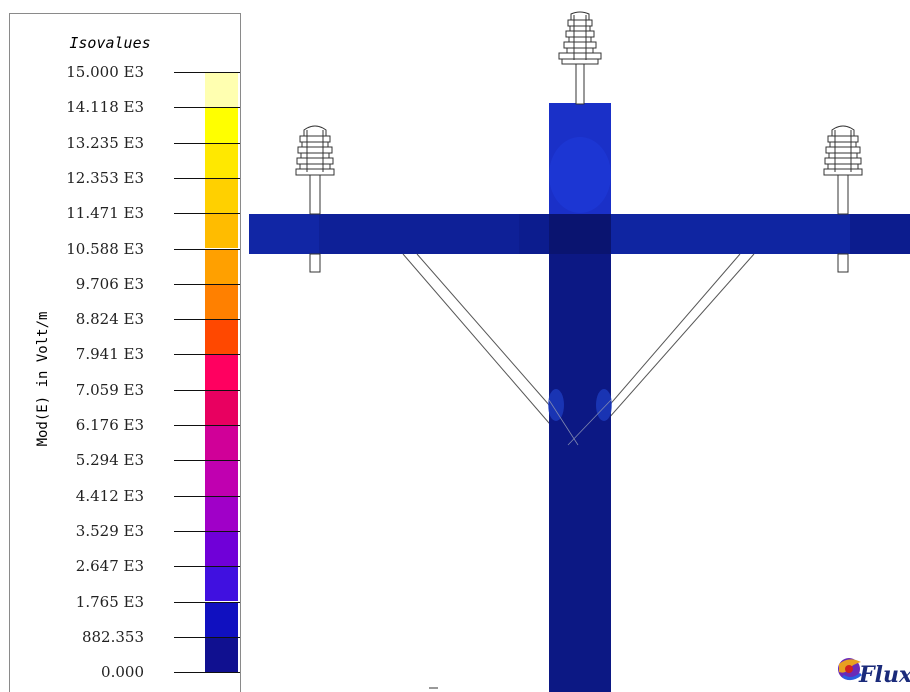  What do you see at coordinates (580, 175) in the screenshot?
I see `pole-top-glow` at bounding box center [580, 175].